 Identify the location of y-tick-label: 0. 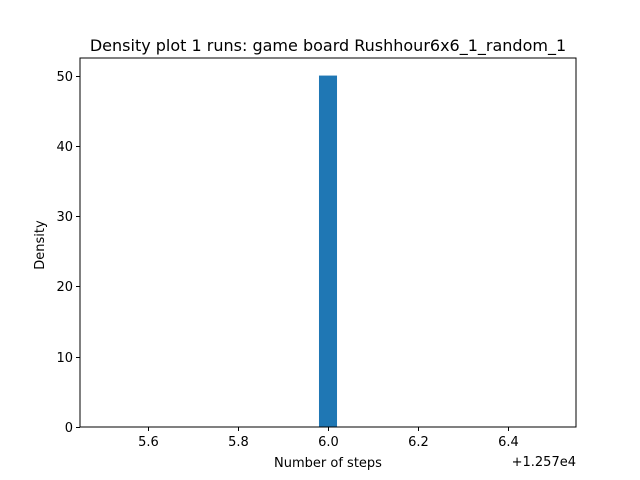
(69, 428).